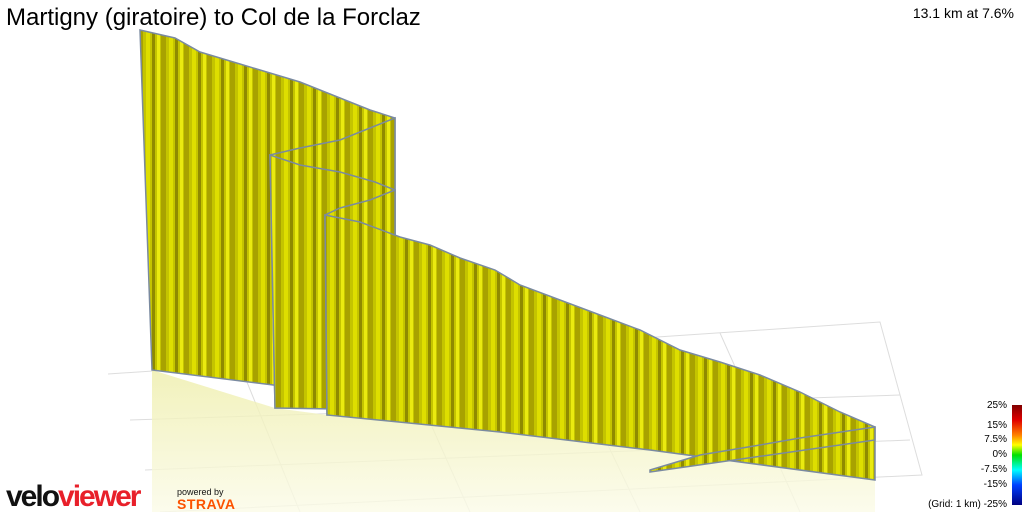 The height and width of the screenshot is (513, 1024). Describe the element at coordinates (993, 469) in the screenshot. I see `legend-label: -7.5%` at that location.